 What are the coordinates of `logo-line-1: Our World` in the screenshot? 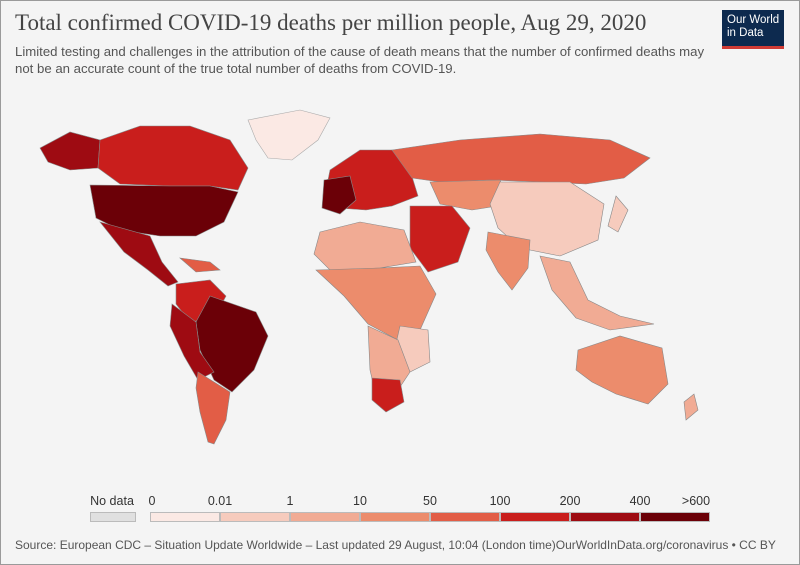 It's located at (753, 20).